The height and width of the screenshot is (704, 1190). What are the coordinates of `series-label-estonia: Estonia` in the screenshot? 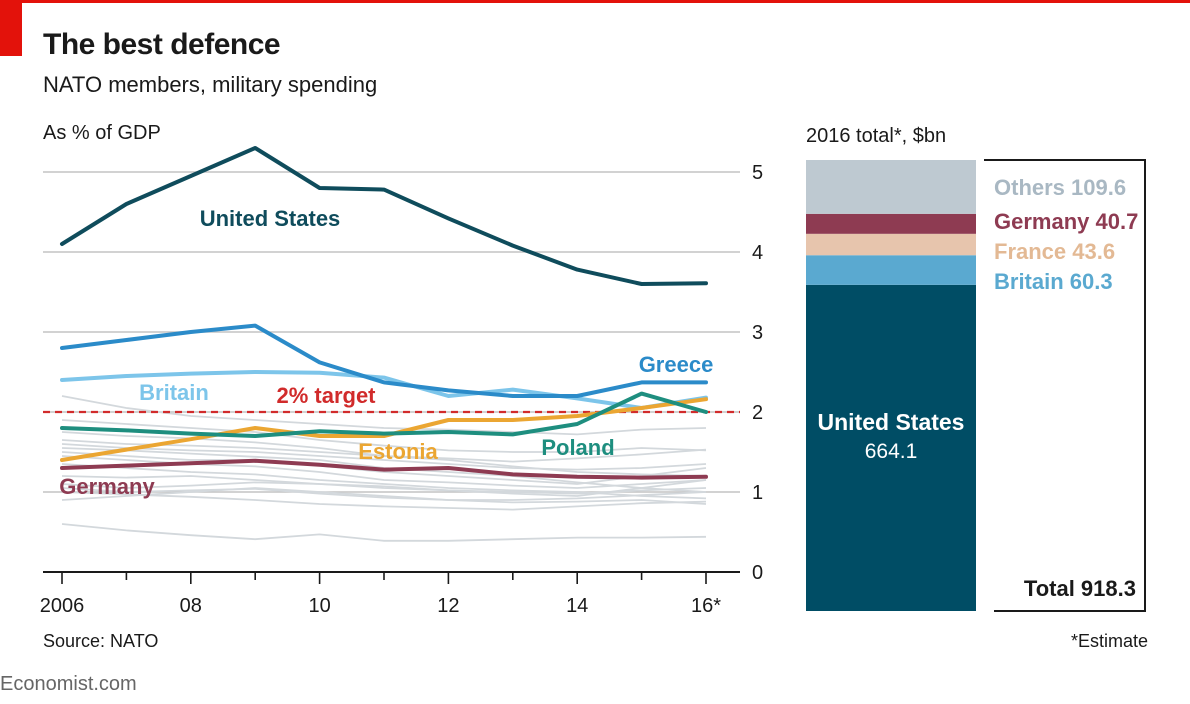 It's located at (398, 451).